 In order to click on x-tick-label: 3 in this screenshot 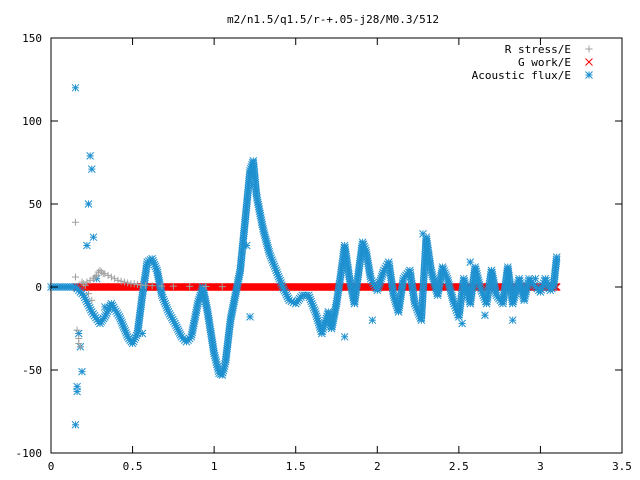, I will do `click(540, 466)`.